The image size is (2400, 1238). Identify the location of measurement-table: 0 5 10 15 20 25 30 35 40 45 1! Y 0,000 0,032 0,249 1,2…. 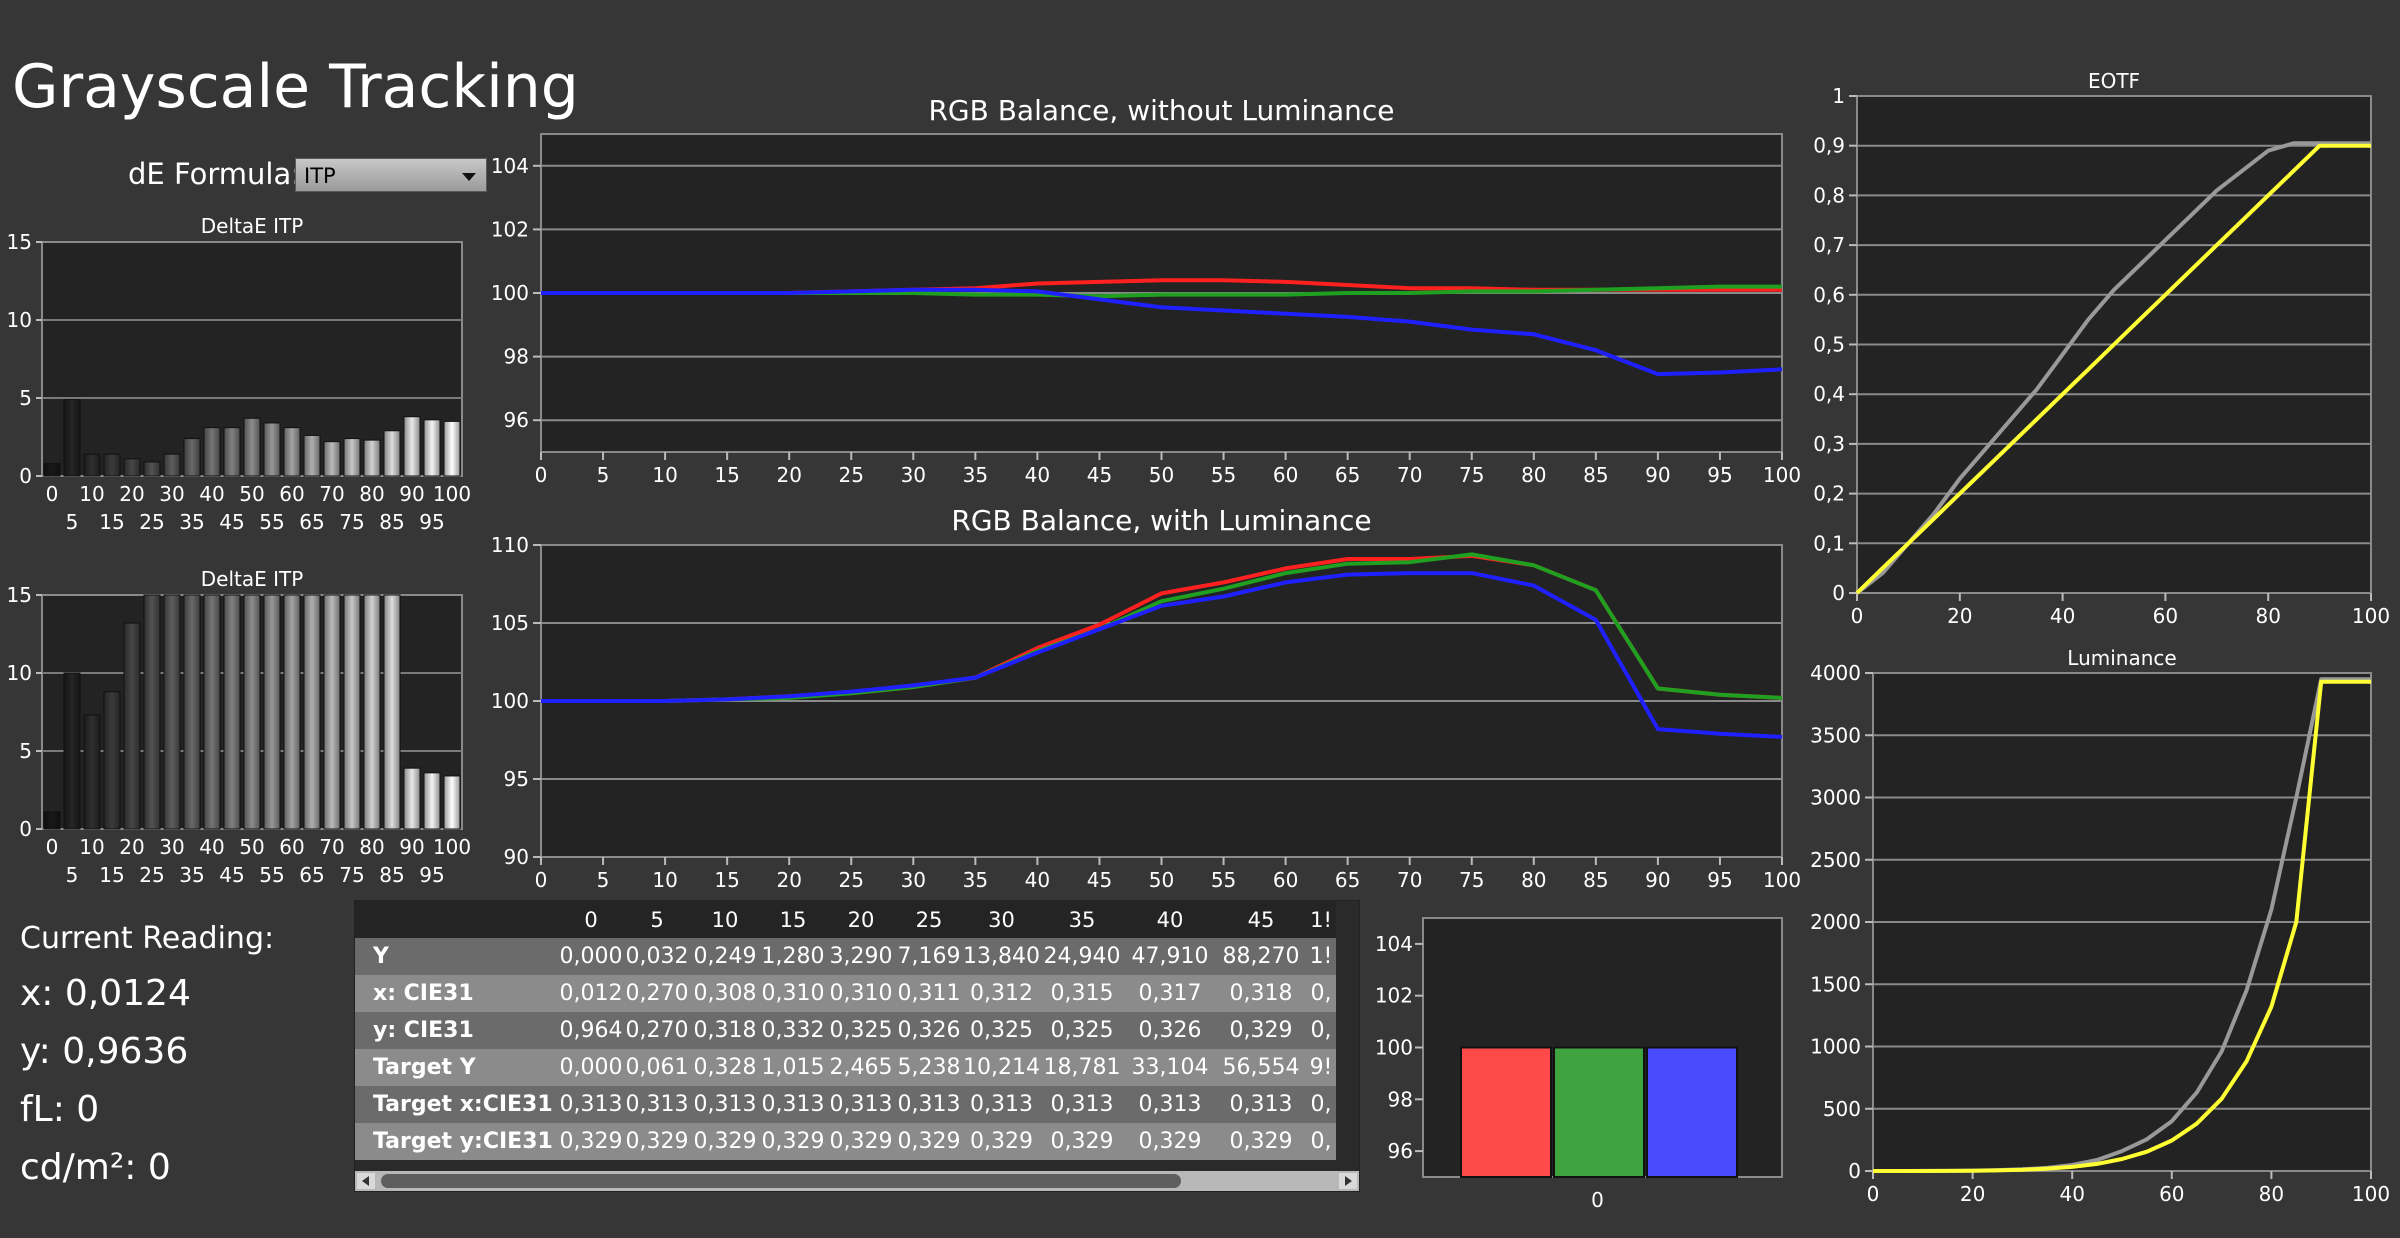
(857, 1046).